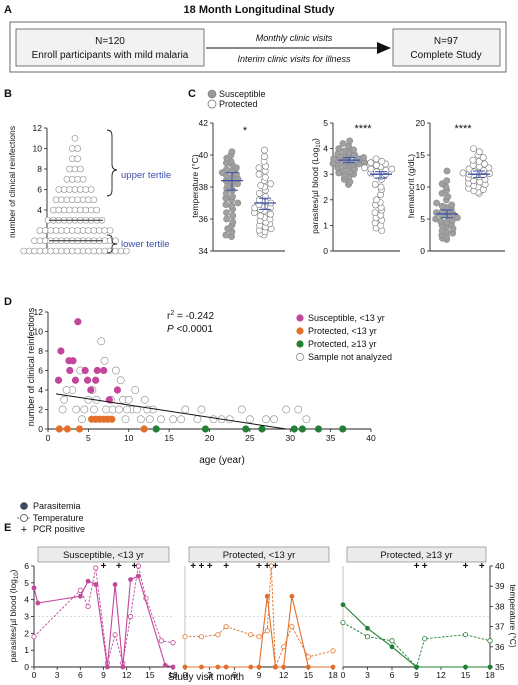 Image resolution: width=518 pixels, height=685 pixels. Describe the element at coordinates (411, 186) in the screenshot. I see `panel-c-hct-ylabel: hematocrit (g/dL)` at that location.